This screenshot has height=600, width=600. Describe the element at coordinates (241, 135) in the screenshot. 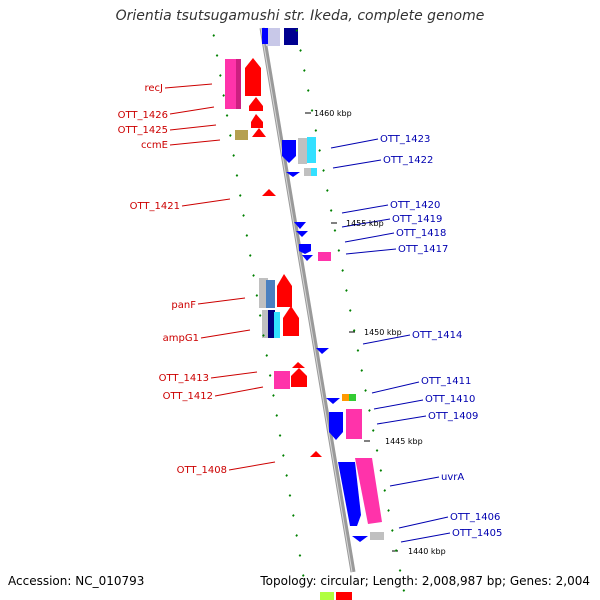

I see `gene-ccme` at that location.